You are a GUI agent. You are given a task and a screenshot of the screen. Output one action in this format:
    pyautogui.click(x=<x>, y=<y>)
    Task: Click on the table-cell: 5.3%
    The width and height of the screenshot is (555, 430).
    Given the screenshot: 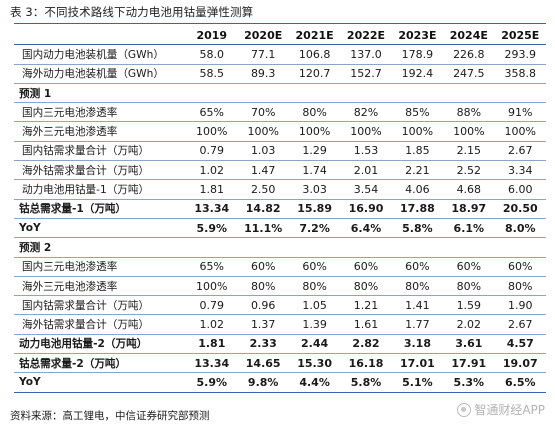 What is the action you would take?
    pyautogui.click(x=469, y=382)
    